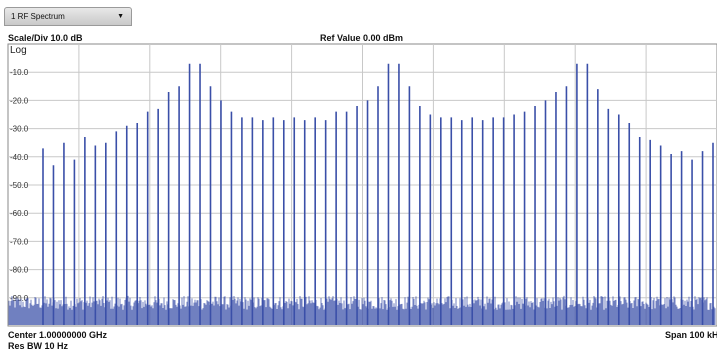 This screenshot has height=351, width=717. I want to click on y-tick-label: -10.0, so click(19, 72).